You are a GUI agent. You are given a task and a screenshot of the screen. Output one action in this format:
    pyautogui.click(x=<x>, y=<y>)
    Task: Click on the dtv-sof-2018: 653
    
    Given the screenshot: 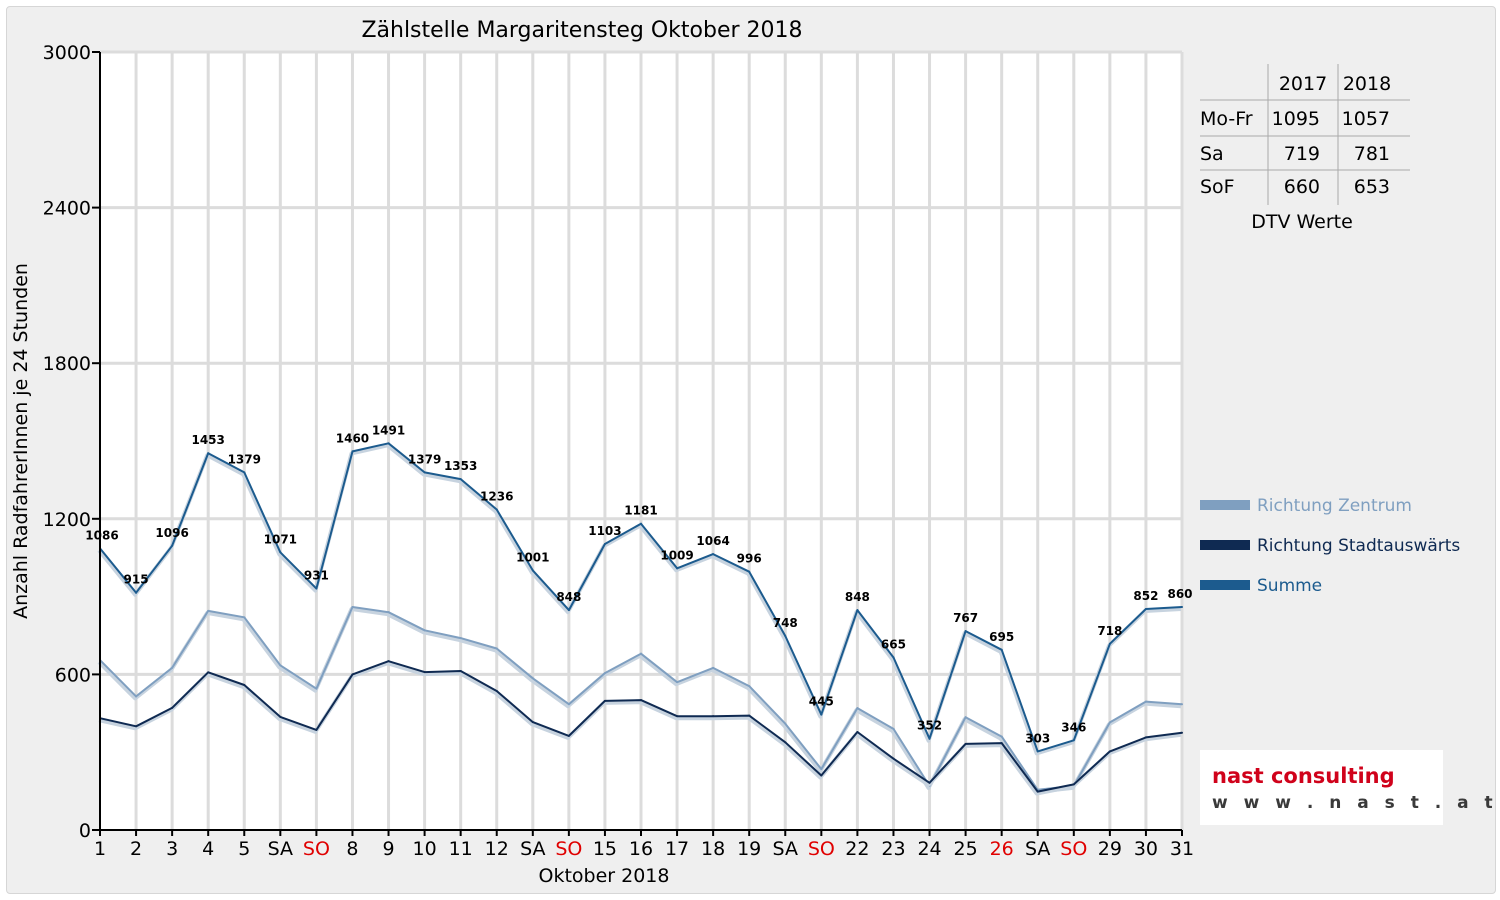 What is the action you would take?
    pyautogui.click(x=1372, y=187)
    